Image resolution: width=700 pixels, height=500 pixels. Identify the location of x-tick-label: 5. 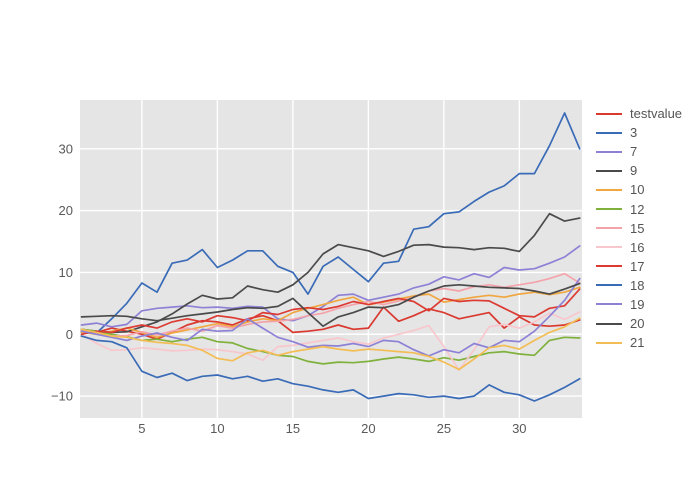
(141, 428).